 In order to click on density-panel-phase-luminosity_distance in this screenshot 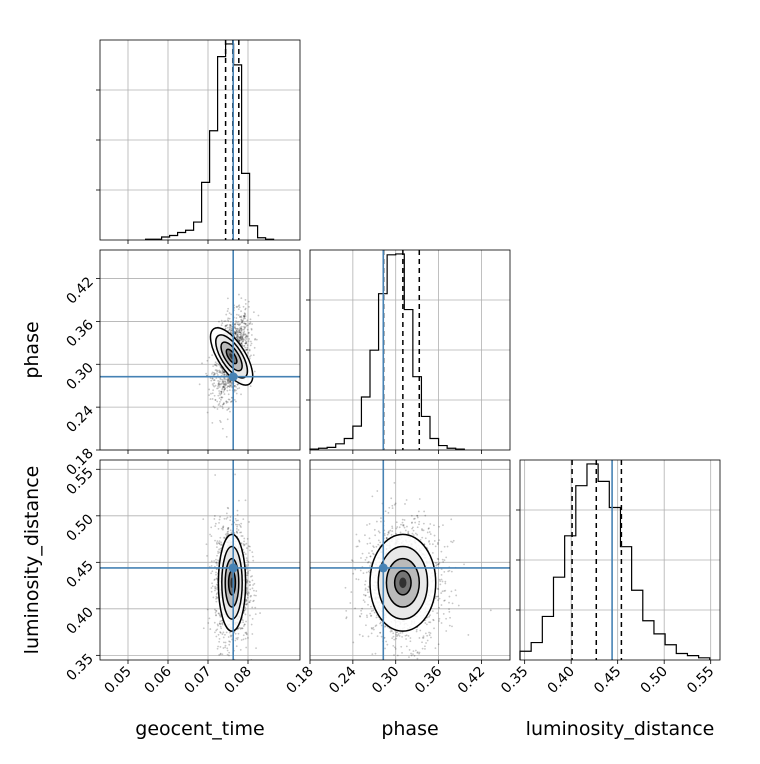, I will do `click(410, 560)`.